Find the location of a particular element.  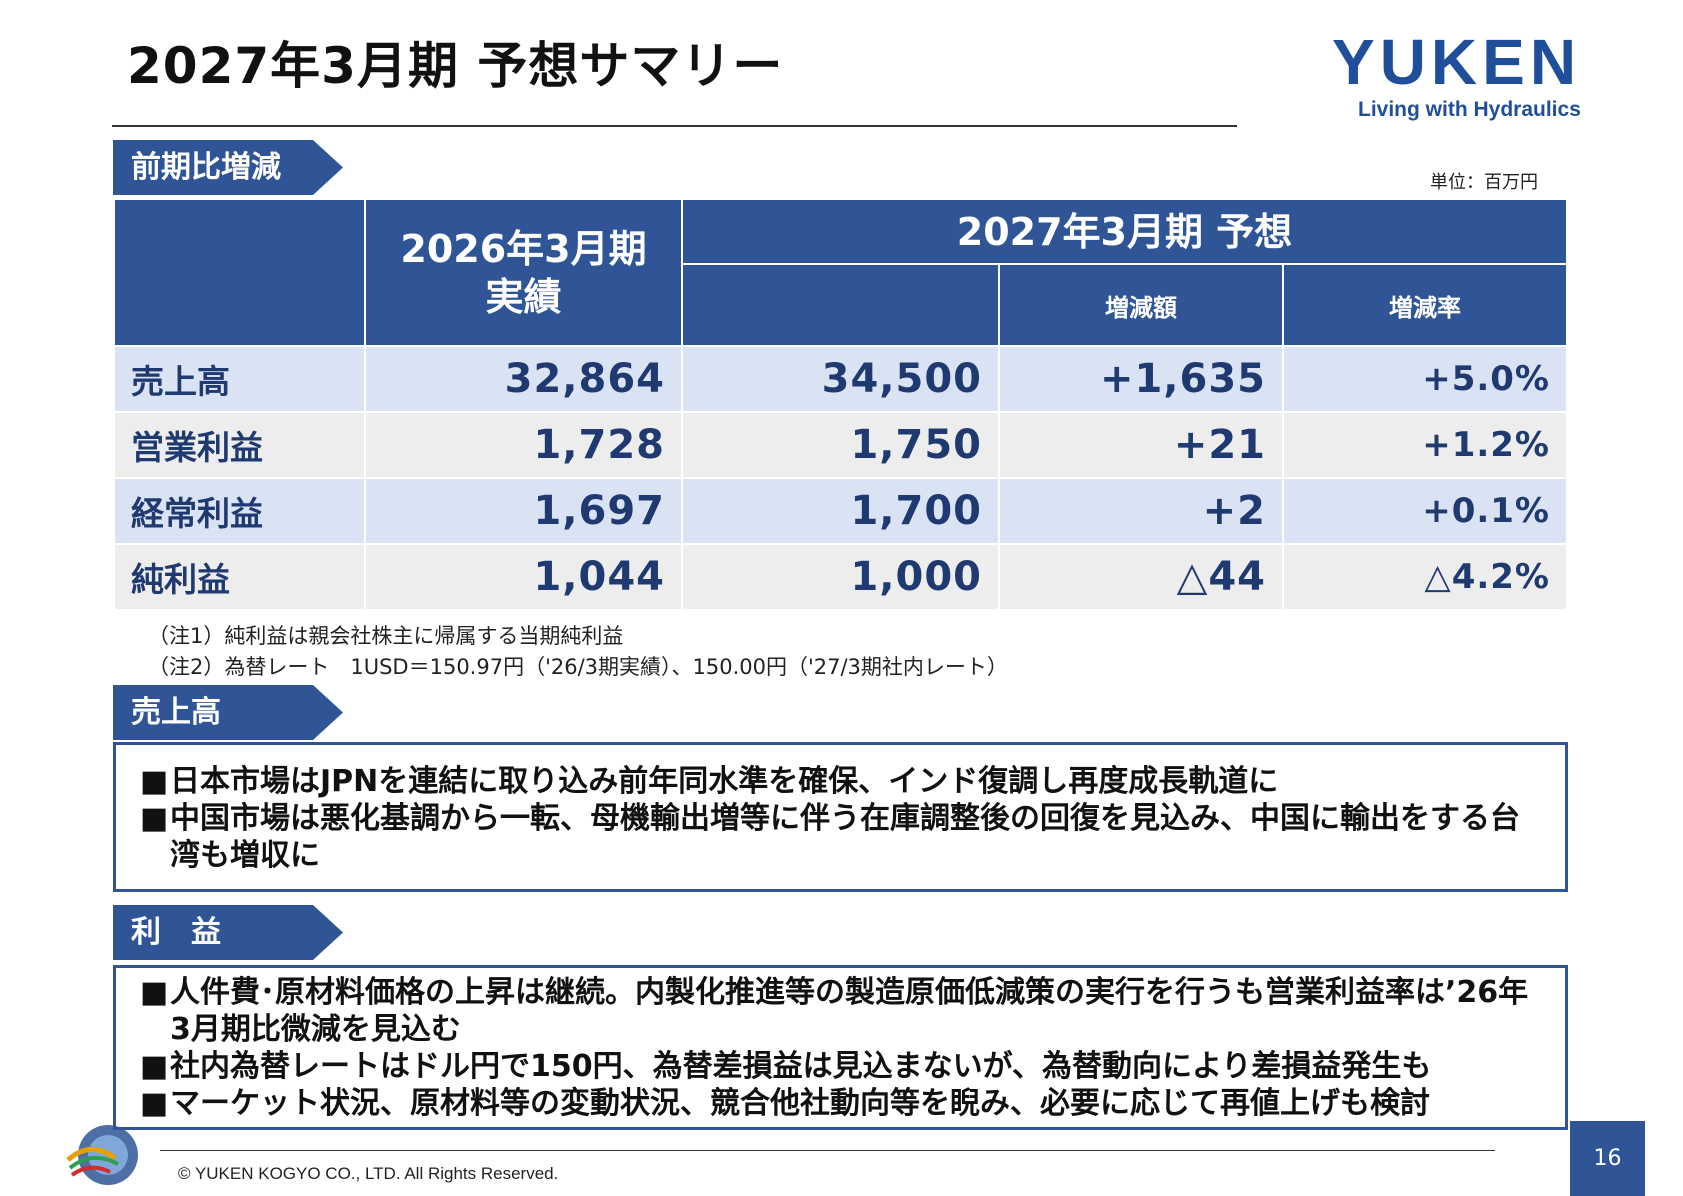

change-amount: +1,635 is located at coordinates (1141, 379).